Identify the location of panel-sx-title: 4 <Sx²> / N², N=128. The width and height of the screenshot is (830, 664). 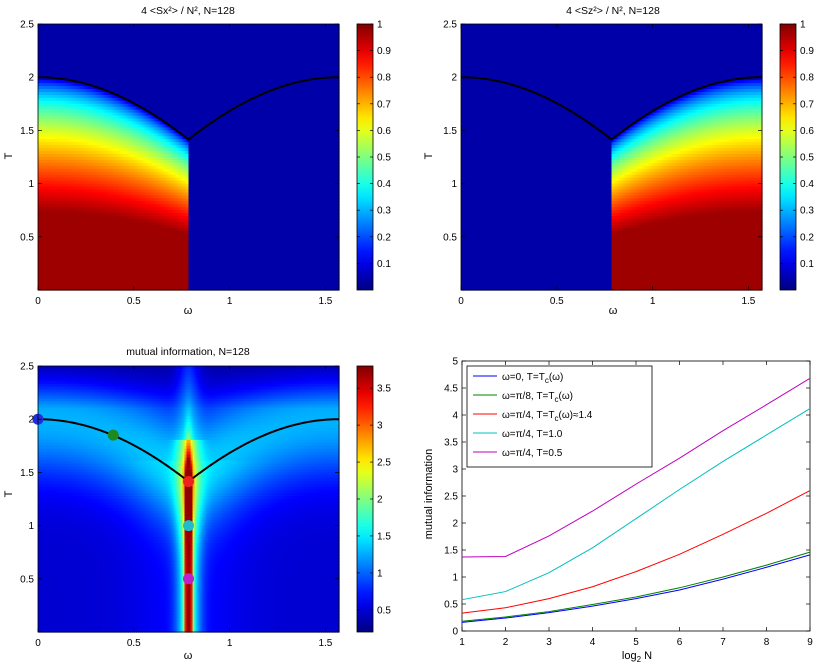
(188, 11).